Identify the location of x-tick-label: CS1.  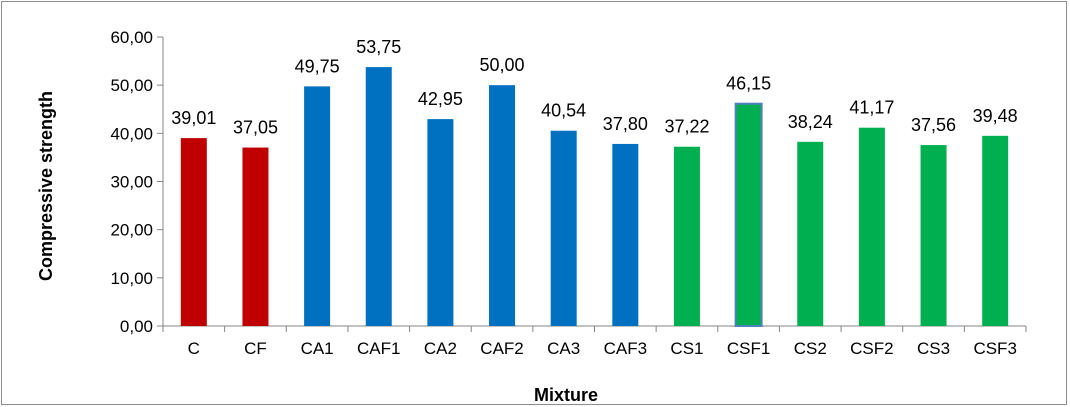
(686, 348).